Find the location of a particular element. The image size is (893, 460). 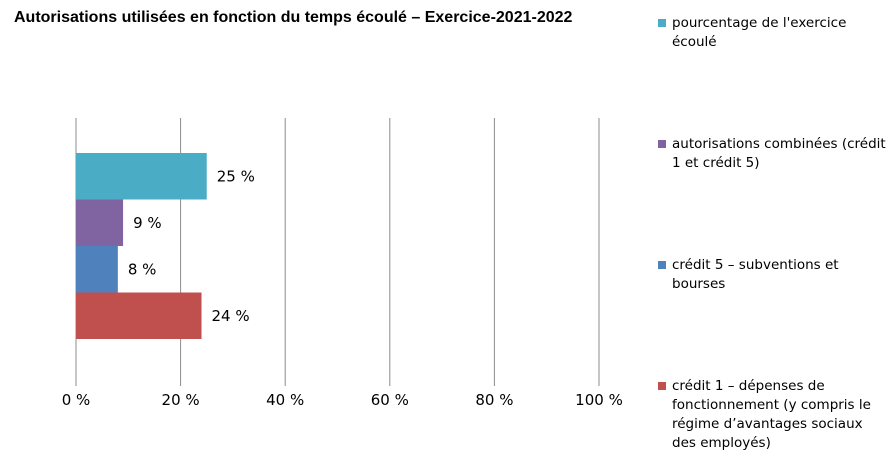

data-label: 8 % is located at coordinates (142, 269).